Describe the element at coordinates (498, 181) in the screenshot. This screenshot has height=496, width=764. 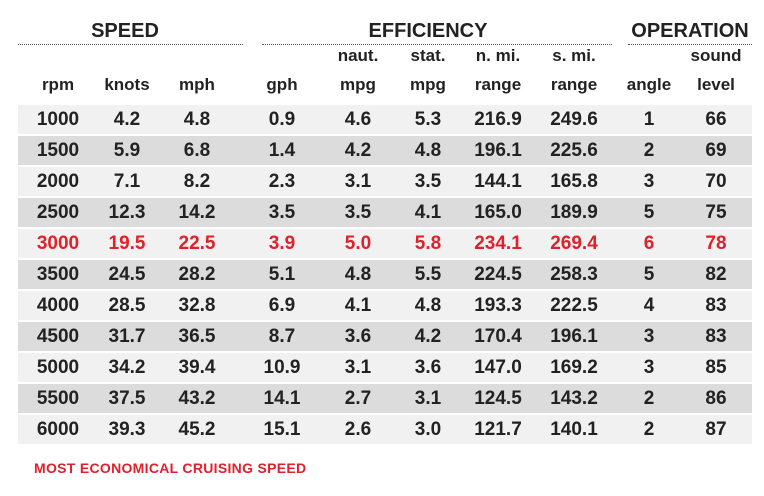
I see `table-cell: 144.1` at that location.